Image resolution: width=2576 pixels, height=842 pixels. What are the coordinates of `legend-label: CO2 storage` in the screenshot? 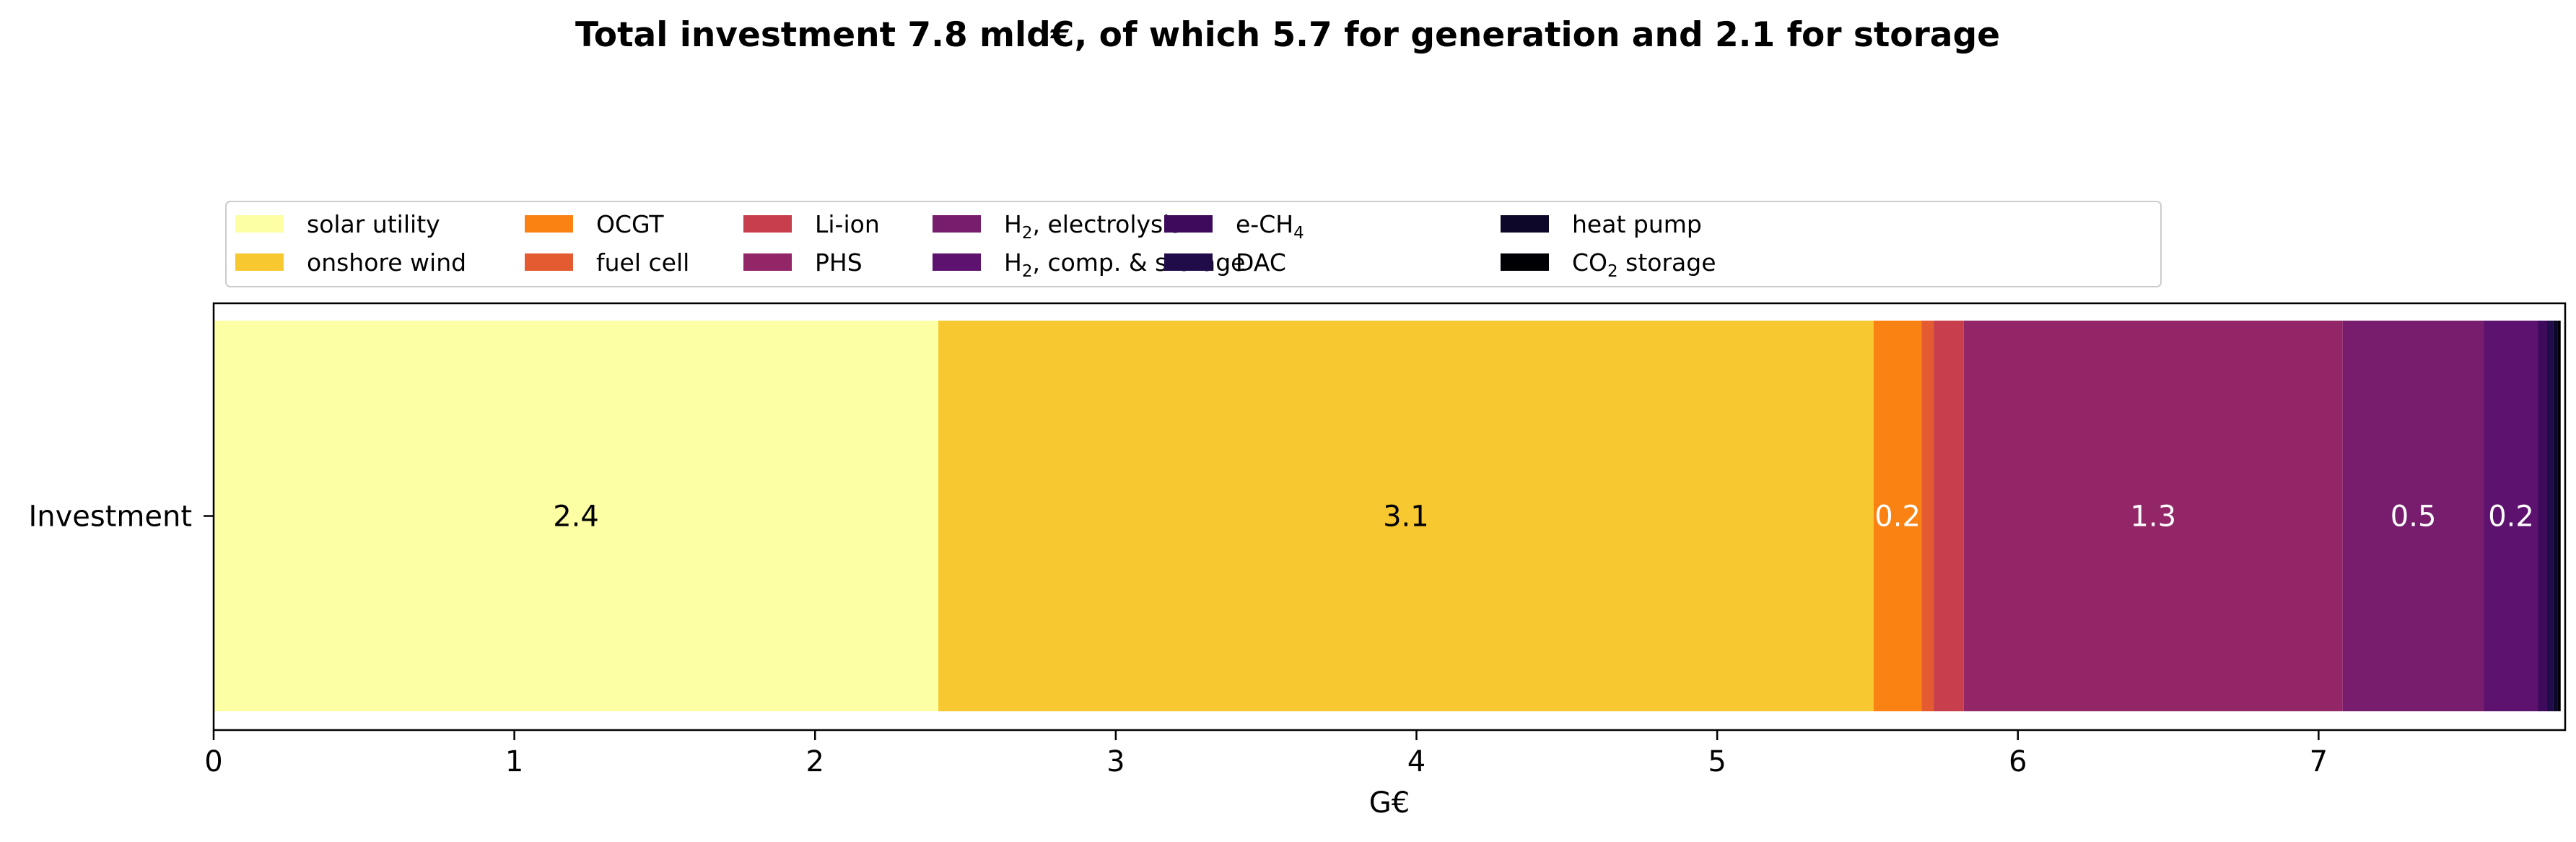 It's located at (1644, 264).